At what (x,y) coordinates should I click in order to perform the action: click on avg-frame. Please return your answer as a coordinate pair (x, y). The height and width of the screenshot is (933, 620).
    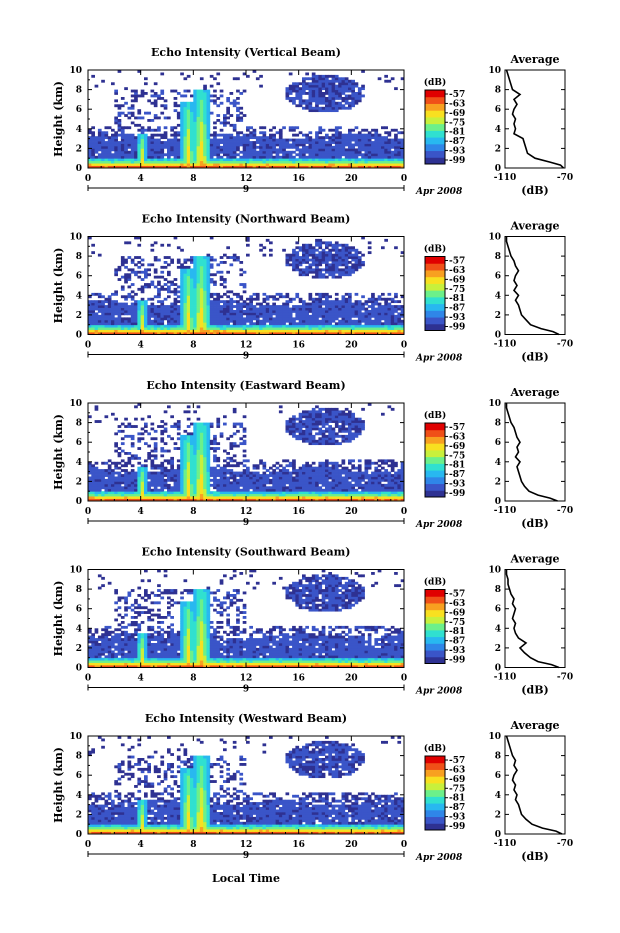
    Looking at the image, I should click on (535, 119).